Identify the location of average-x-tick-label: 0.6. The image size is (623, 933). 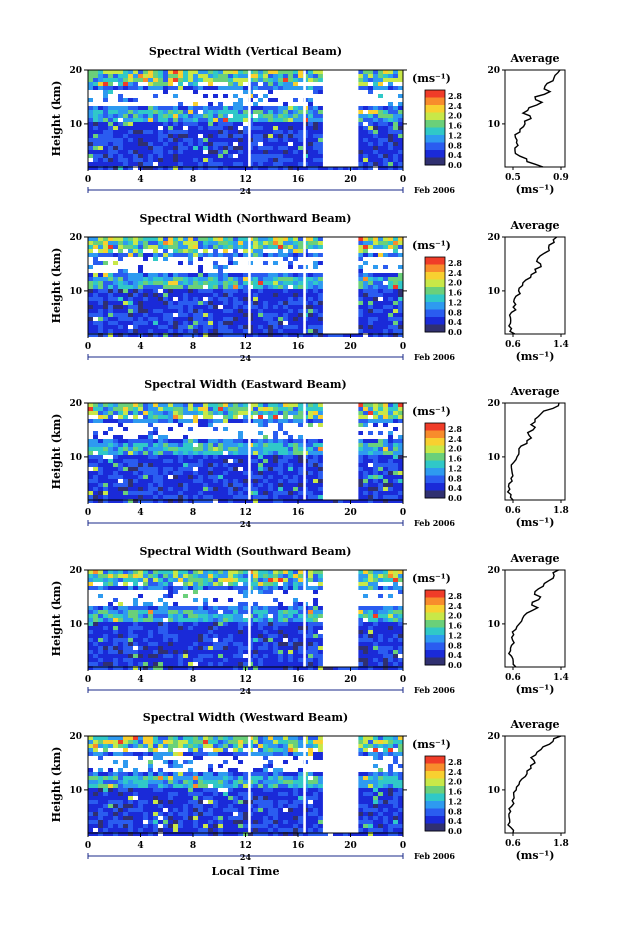
(513, 511).